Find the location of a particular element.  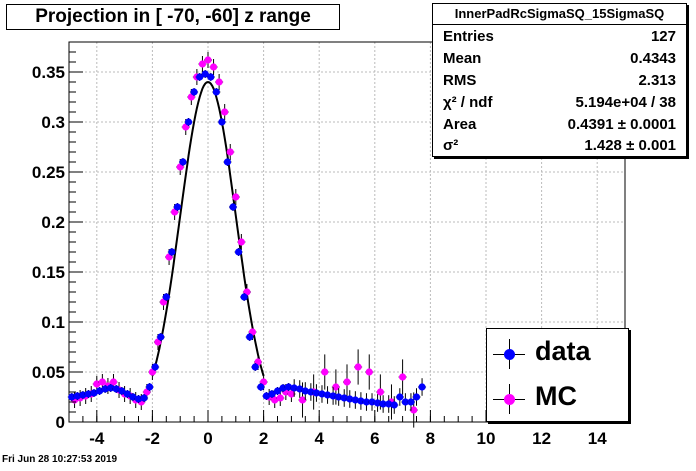

stats-row-entries: Entries 127 is located at coordinates (559, 37).